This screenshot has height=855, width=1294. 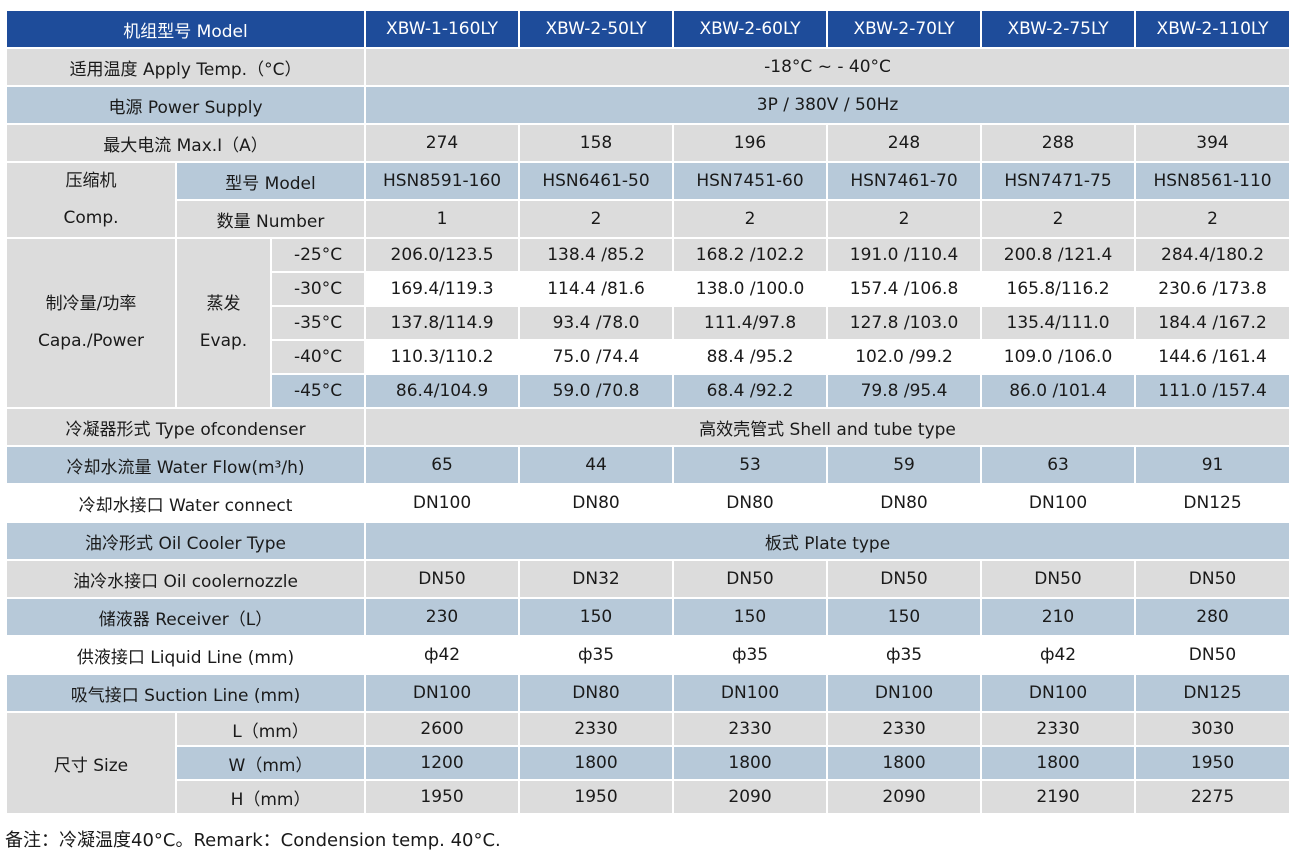 I want to click on water-flow-cell: 65, so click(x=442, y=465).